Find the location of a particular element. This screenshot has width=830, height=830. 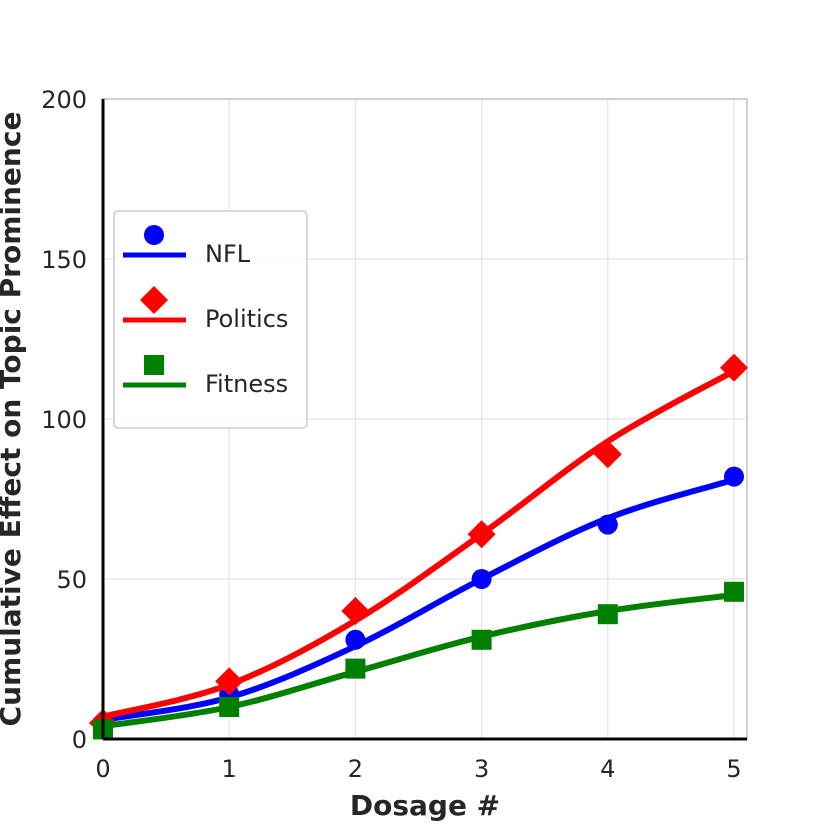

legend-marker-nfl is located at coordinates (154, 235).